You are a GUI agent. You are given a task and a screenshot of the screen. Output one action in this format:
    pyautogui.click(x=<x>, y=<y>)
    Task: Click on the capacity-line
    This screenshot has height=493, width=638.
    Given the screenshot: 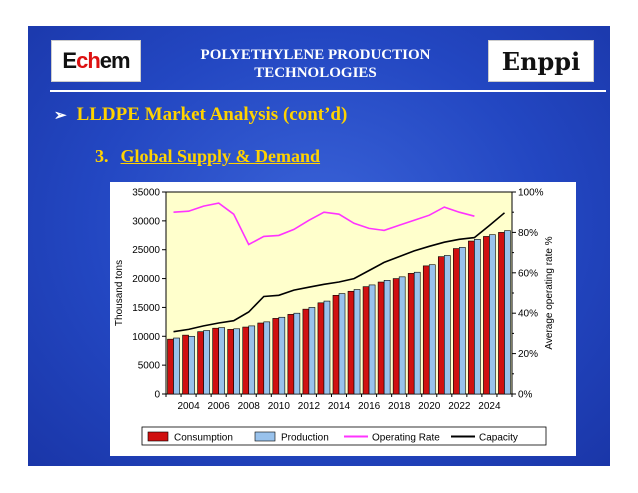 What is the action you would take?
    pyautogui.click(x=339, y=272)
    